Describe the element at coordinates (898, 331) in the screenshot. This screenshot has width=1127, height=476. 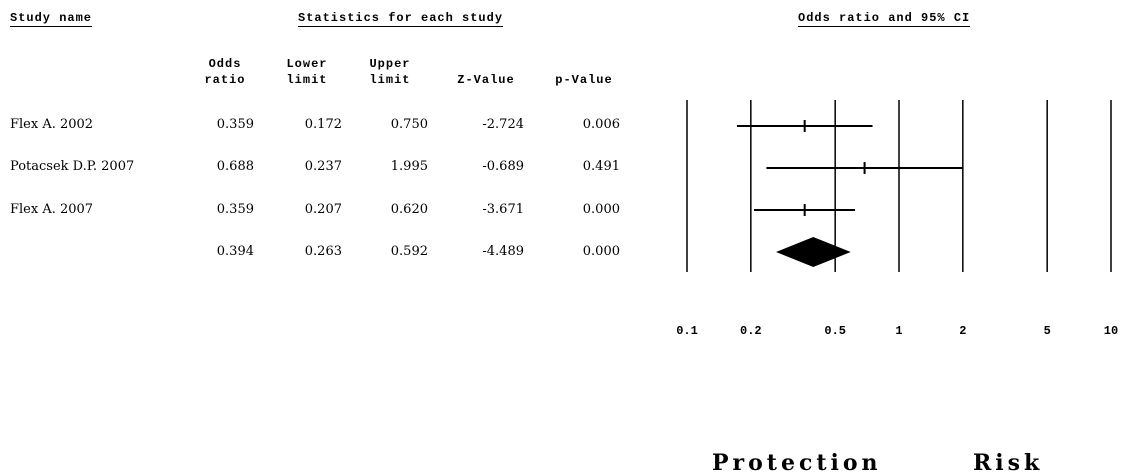
I see `tick-label: 1` at that location.